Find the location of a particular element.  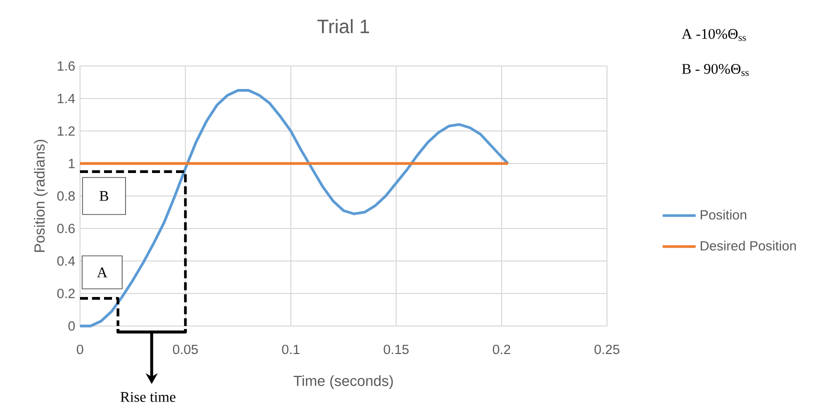

x-tick-label: 0.1 is located at coordinates (291, 349).